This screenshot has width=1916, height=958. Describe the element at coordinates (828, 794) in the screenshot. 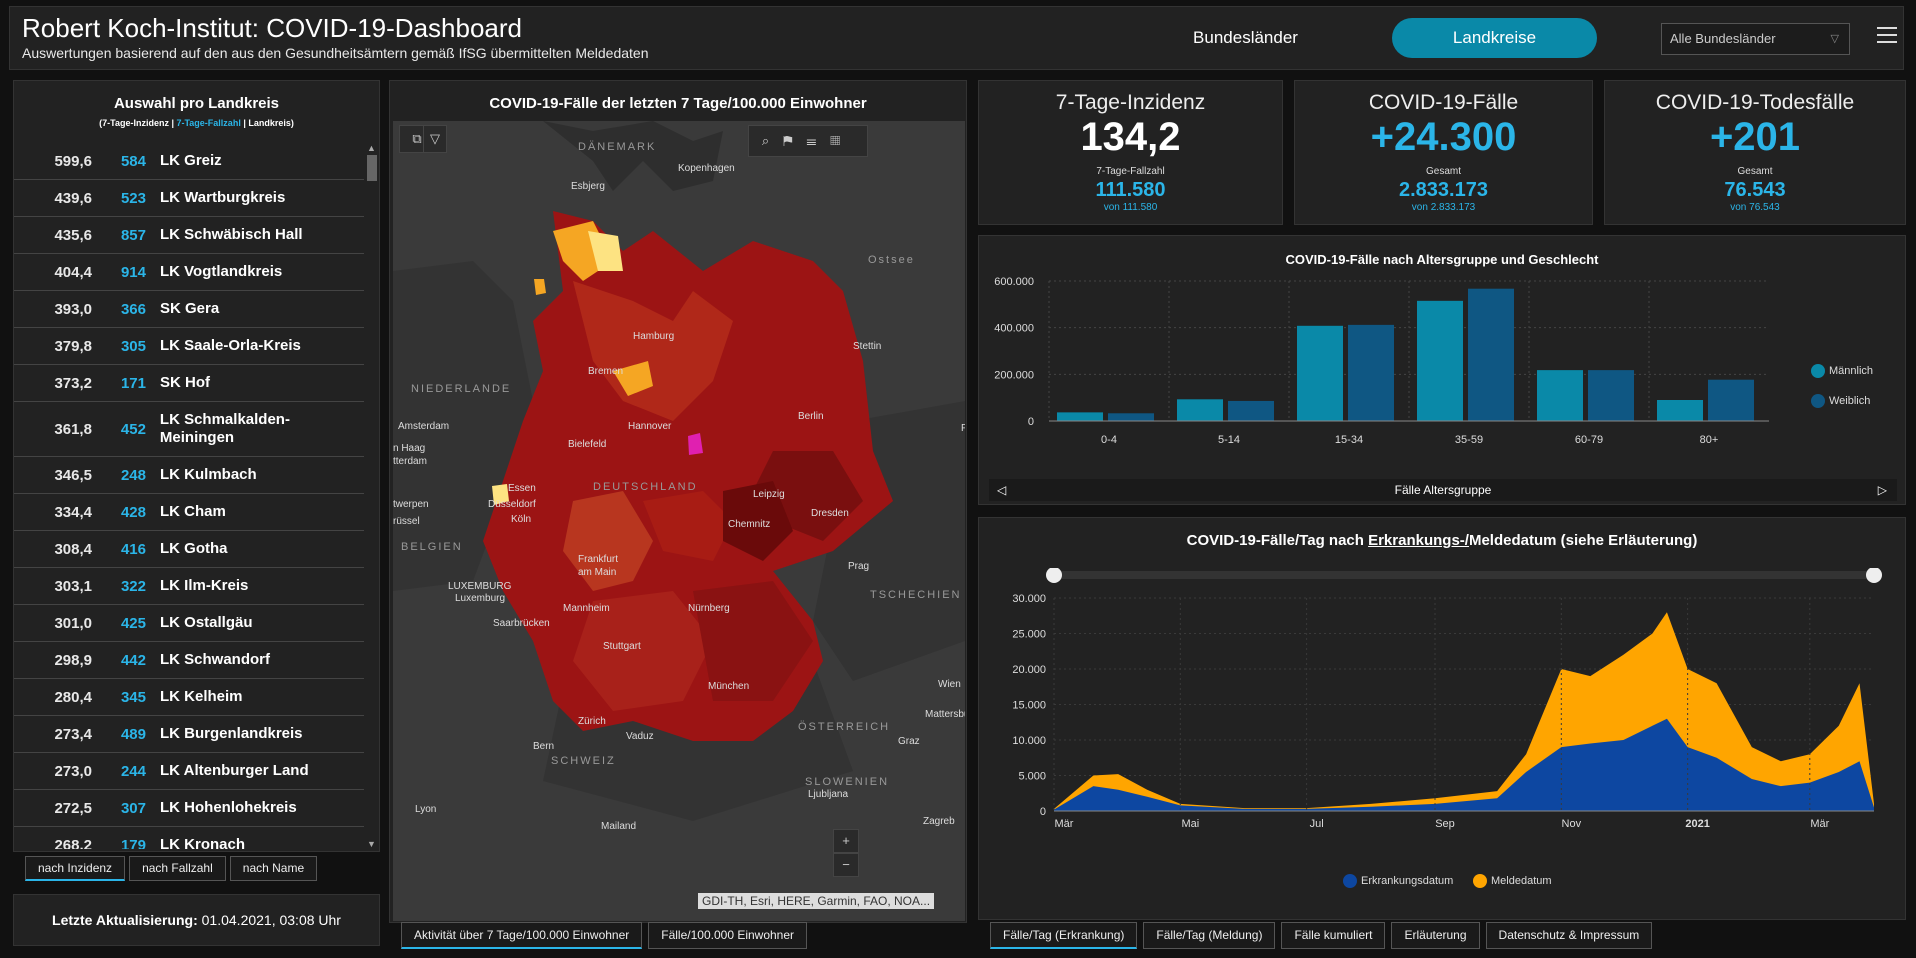

I see `map-label-ljubljana: Ljubljana` at that location.